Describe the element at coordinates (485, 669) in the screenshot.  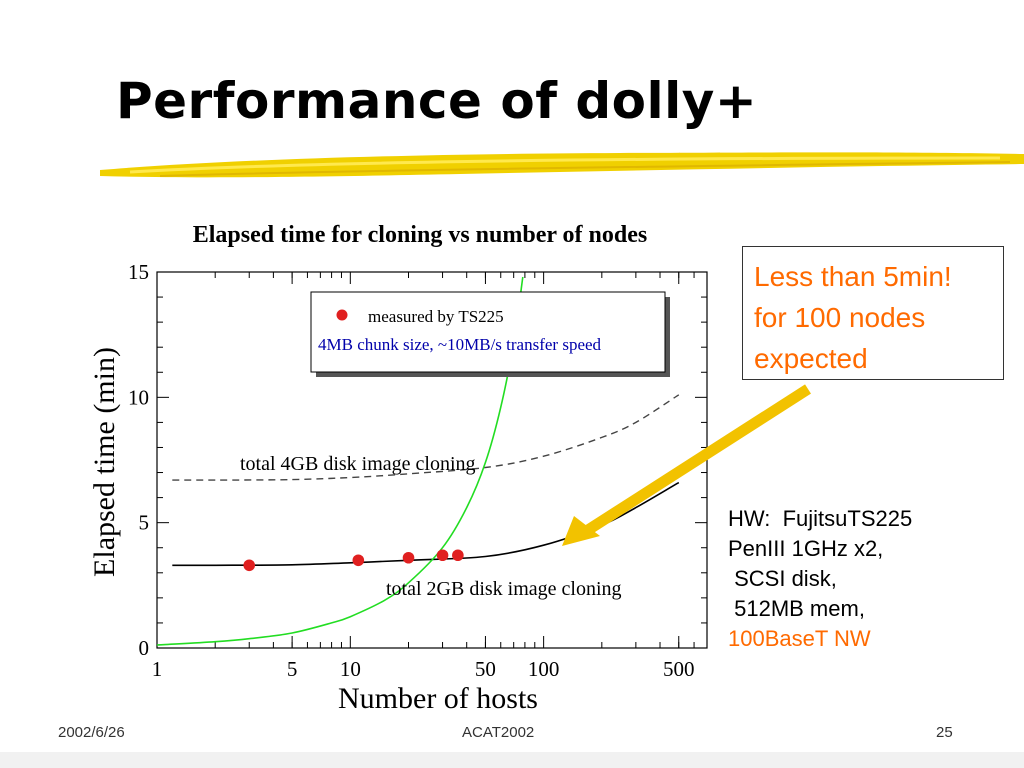
I see `x-tick-label: 50` at that location.